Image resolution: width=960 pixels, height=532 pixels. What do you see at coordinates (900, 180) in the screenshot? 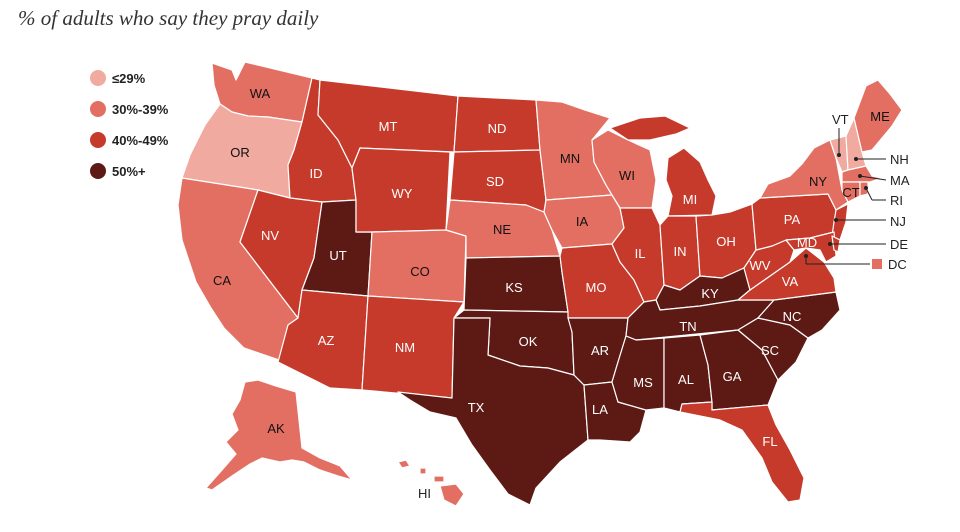
I see `state-label-ma: MA` at bounding box center [900, 180].